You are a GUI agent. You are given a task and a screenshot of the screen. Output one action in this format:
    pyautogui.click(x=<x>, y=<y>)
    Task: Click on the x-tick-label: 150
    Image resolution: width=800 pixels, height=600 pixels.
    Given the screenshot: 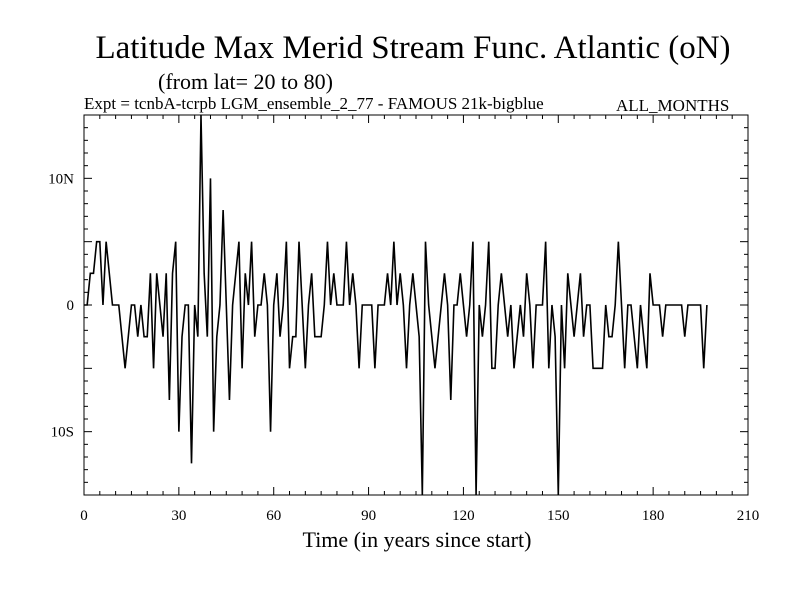 What is the action you would take?
    pyautogui.click(x=558, y=516)
    